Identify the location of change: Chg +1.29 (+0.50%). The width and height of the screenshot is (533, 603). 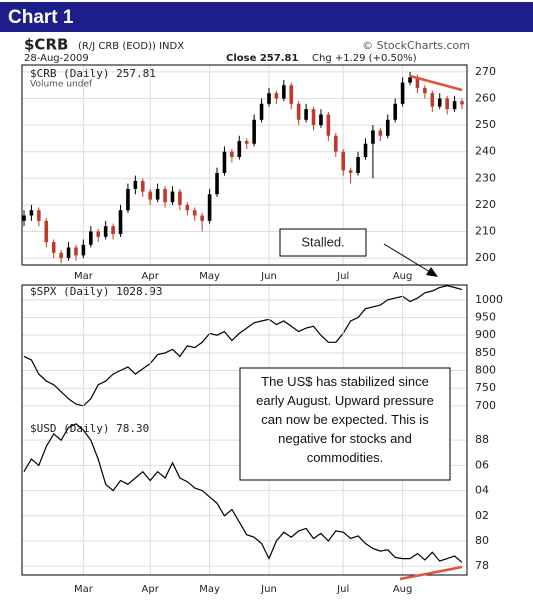
(364, 58).